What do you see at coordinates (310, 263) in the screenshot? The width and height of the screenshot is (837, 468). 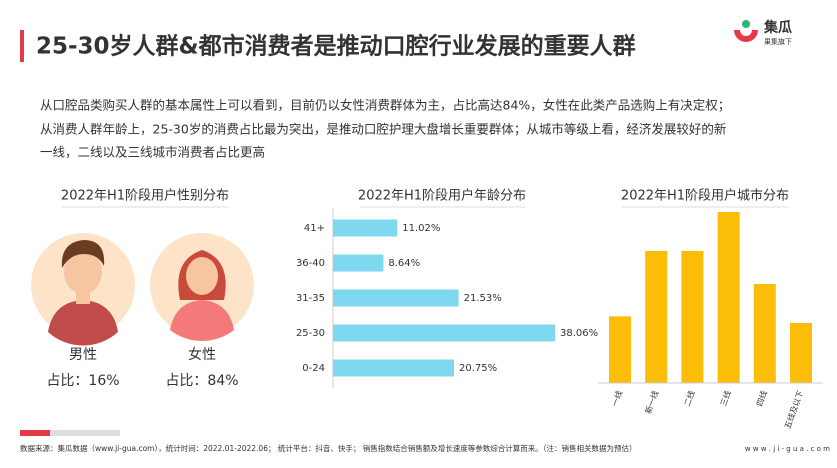 I see `y-tick-label: 36-40` at bounding box center [310, 263].